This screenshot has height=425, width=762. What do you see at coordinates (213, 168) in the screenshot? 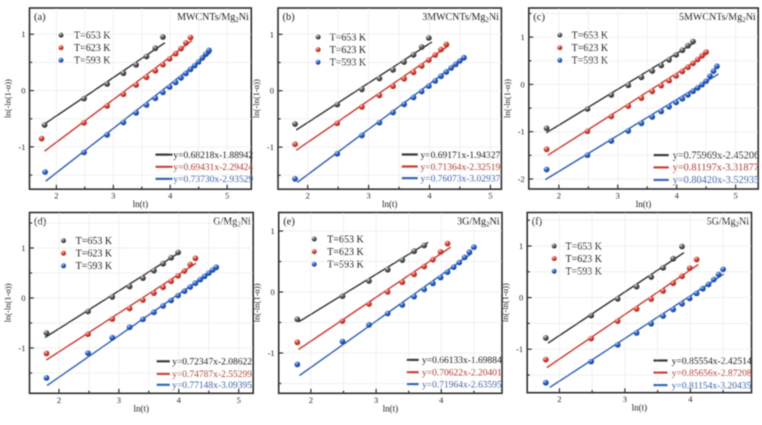
I see `svg-text: y=0.69431x-2.29424` at bounding box center [213, 168].